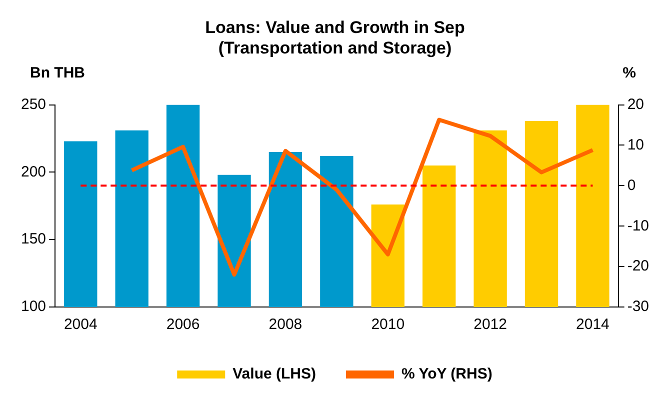 The width and height of the screenshot is (670, 404). I want to click on y-tick-label: 250, so click(33, 104).